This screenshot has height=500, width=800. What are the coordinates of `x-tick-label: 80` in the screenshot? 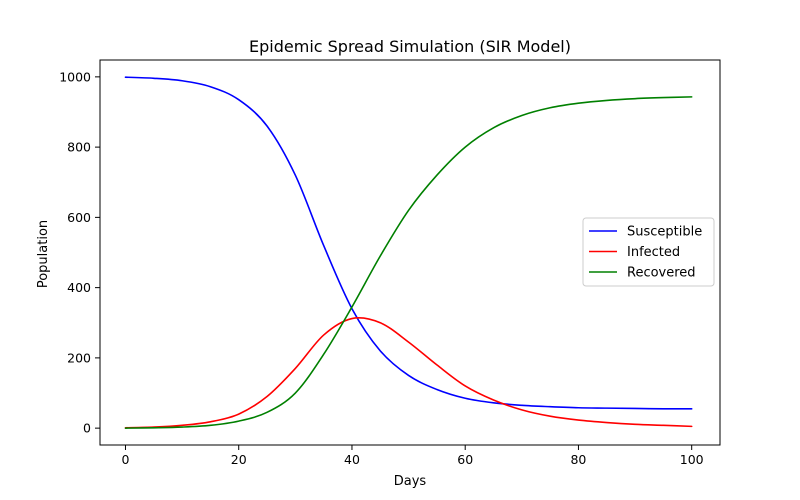 It's located at (578, 459).